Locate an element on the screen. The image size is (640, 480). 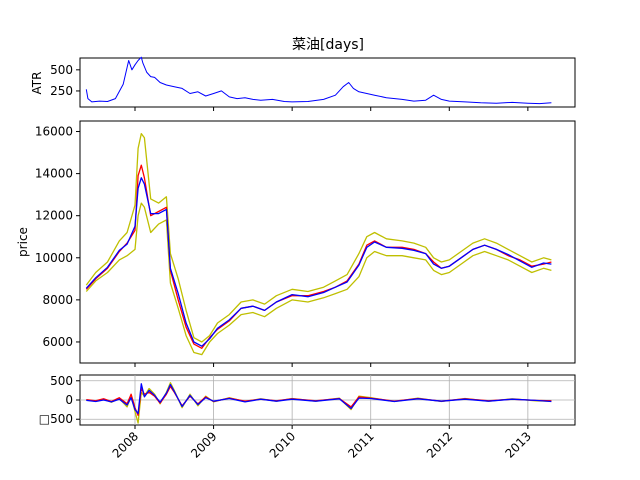
xtick-label-2011: 2011 is located at coordinates (360, 444).